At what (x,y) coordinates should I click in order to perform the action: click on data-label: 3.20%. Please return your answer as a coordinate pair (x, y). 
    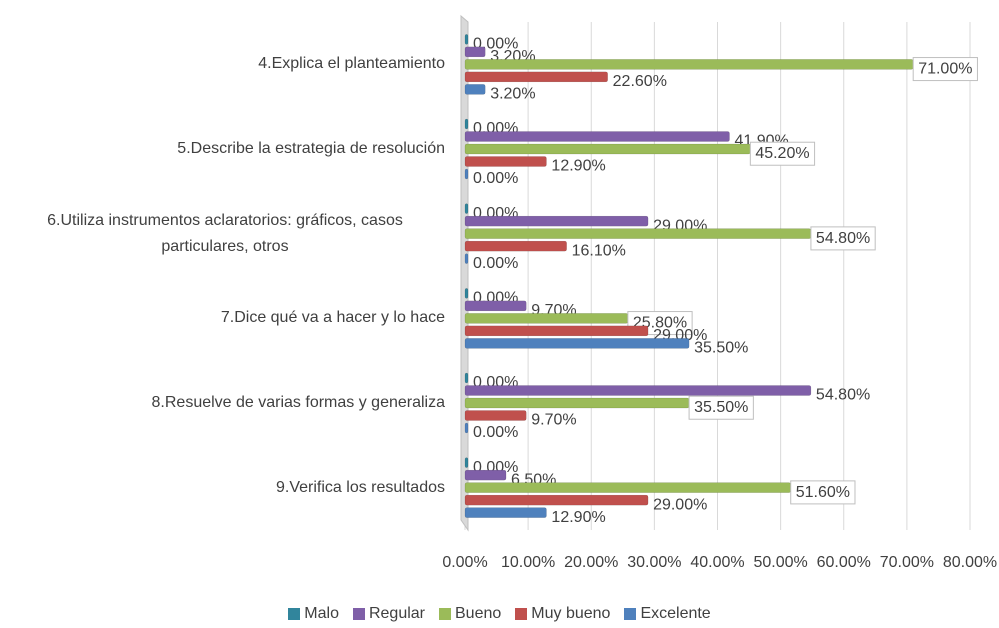
    Looking at the image, I should click on (512, 94).